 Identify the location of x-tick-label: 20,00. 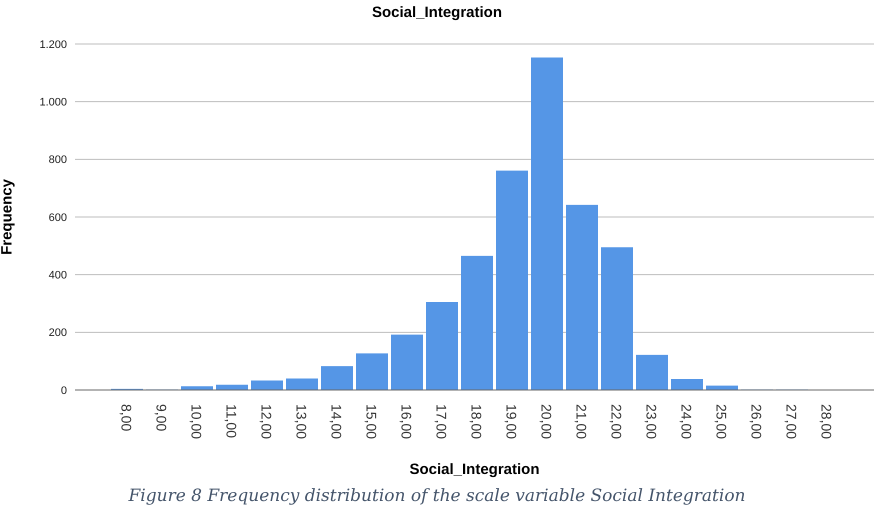
(546, 422).